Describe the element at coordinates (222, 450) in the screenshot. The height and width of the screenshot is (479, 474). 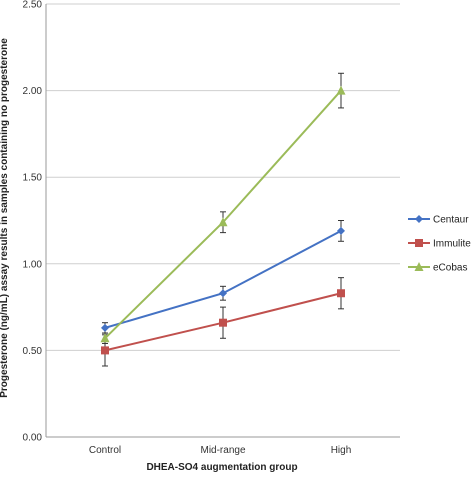
I see `x-tick-label: Mid-range` at that location.